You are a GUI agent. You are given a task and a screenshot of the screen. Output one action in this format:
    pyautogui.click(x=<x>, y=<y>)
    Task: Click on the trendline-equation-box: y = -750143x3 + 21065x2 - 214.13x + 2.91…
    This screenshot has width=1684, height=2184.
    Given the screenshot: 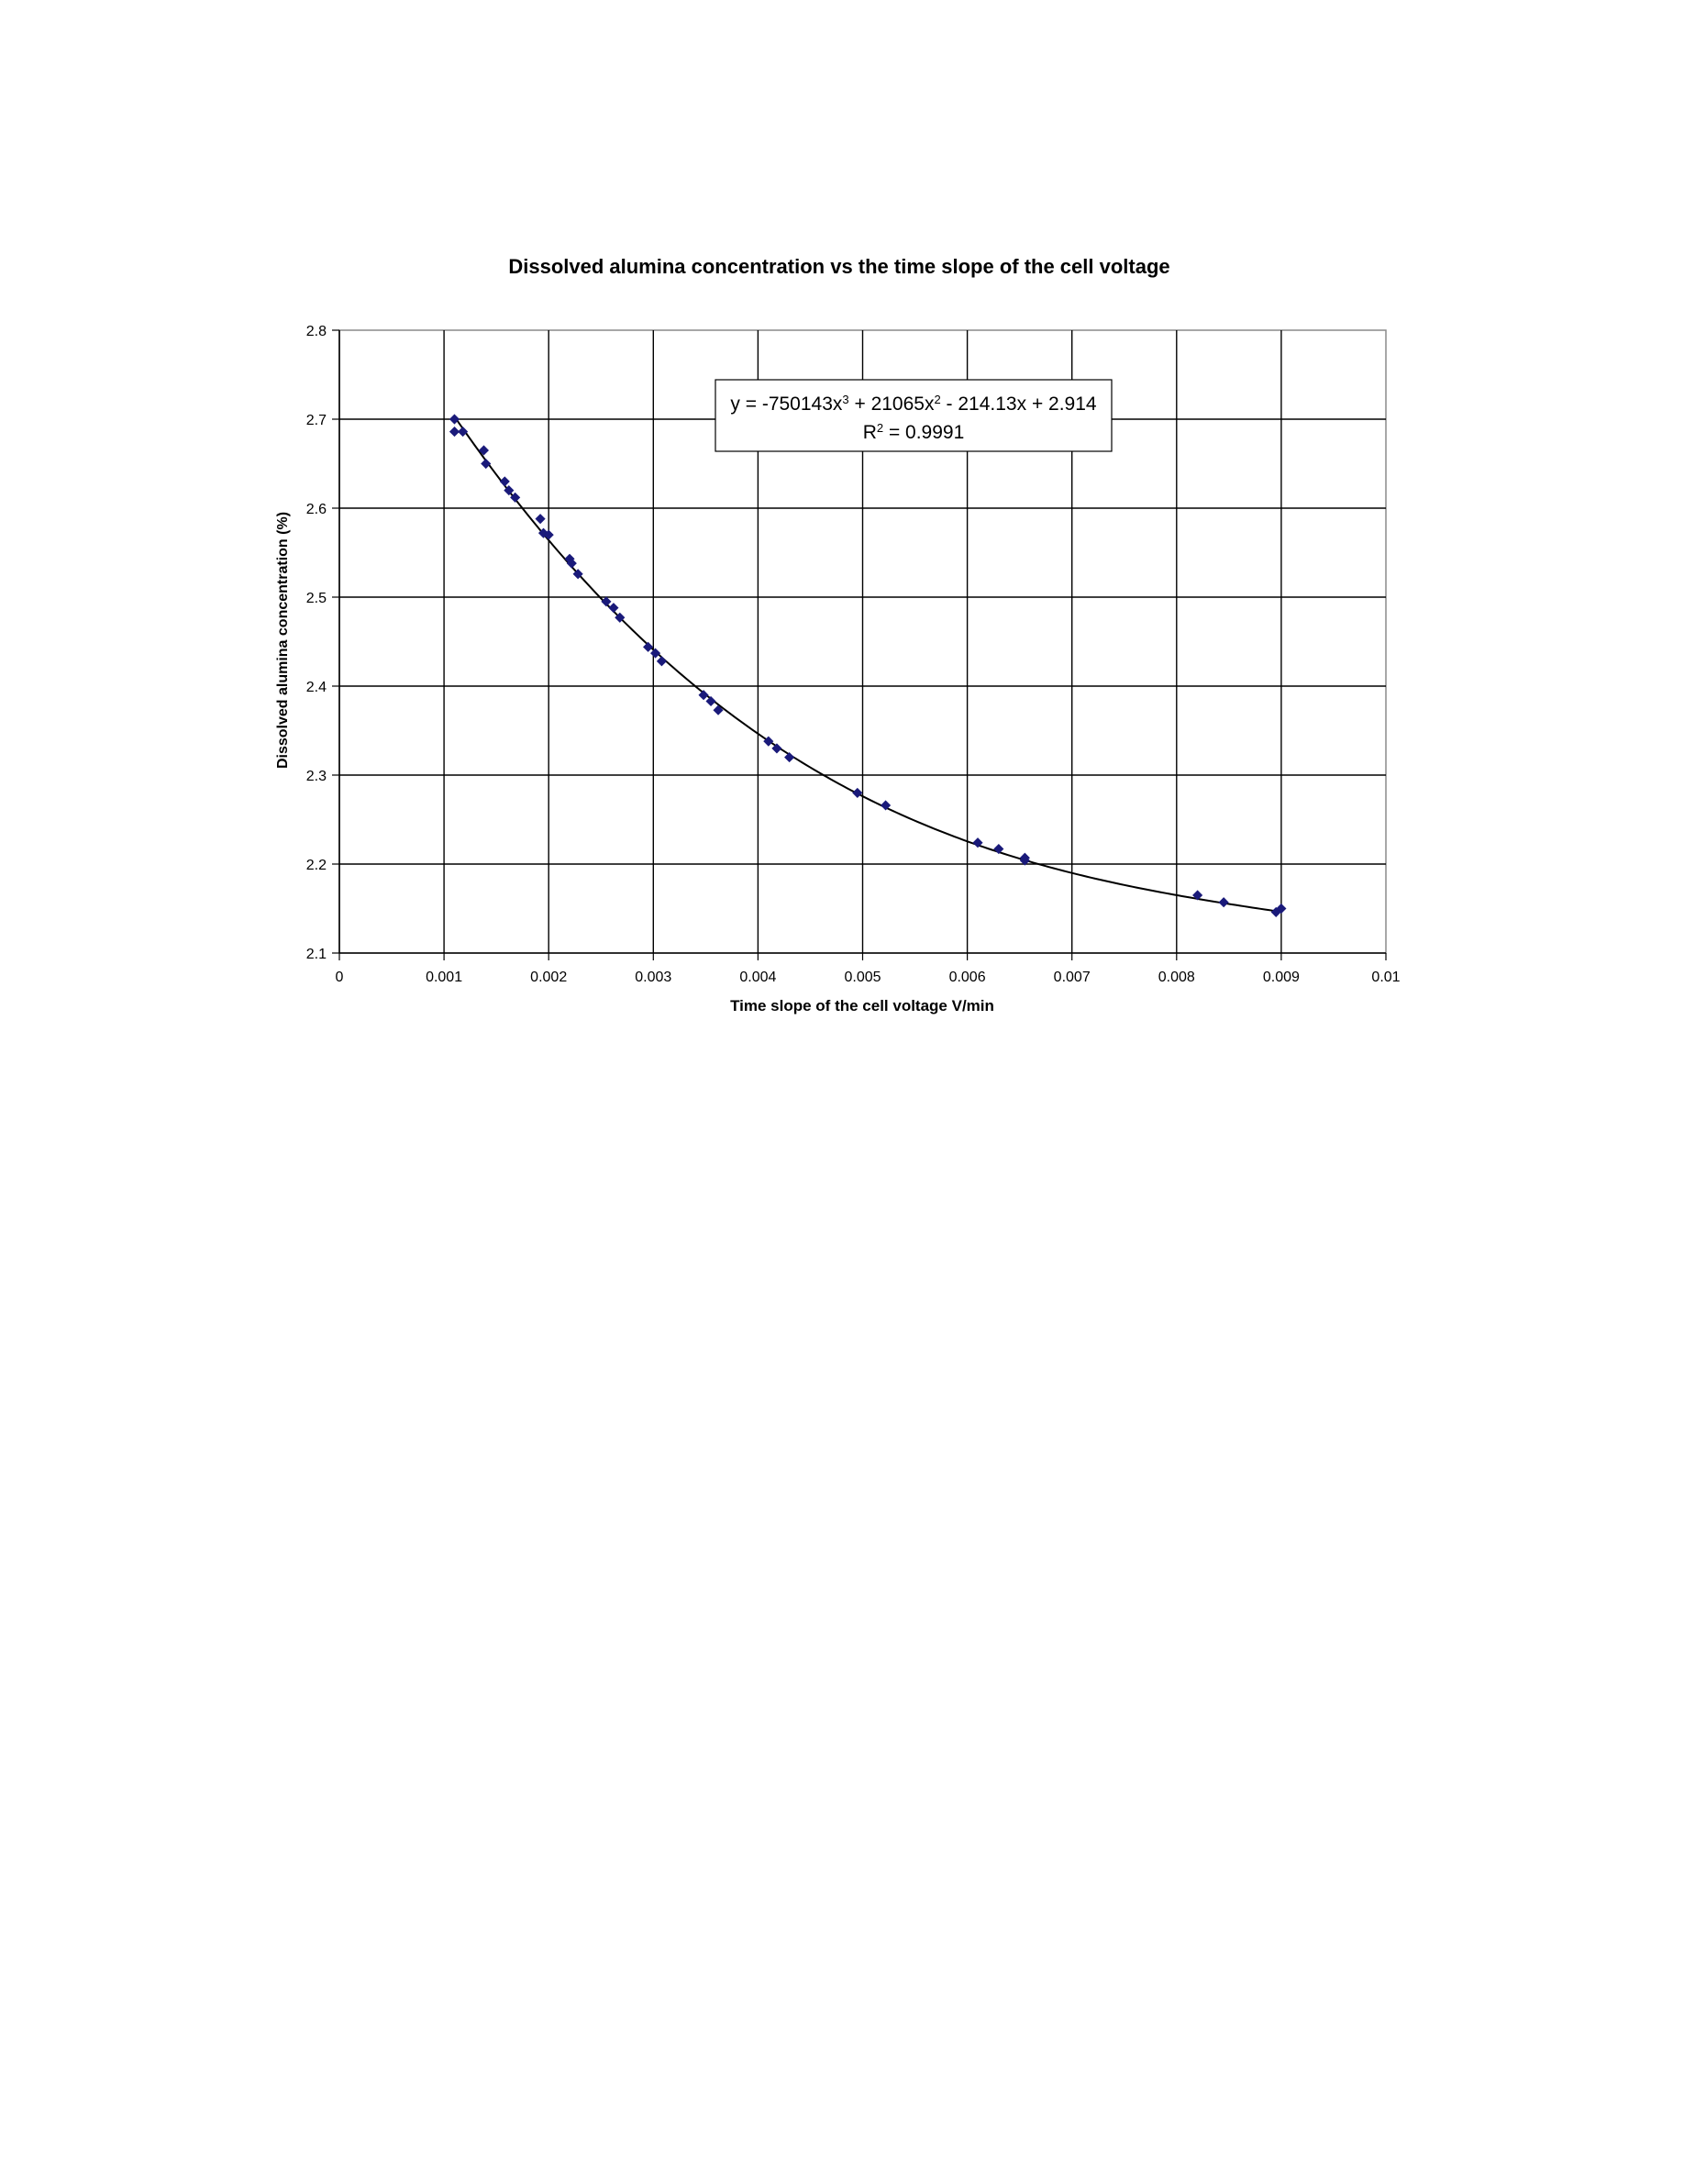 What is the action you would take?
    pyautogui.click(x=914, y=415)
    